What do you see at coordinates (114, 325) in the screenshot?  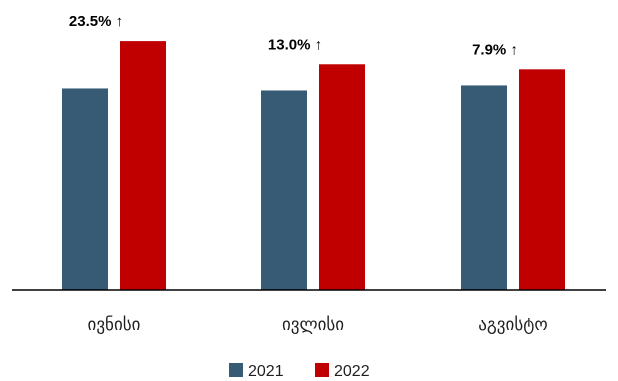 I see `category-label: ივნისი` at bounding box center [114, 325].